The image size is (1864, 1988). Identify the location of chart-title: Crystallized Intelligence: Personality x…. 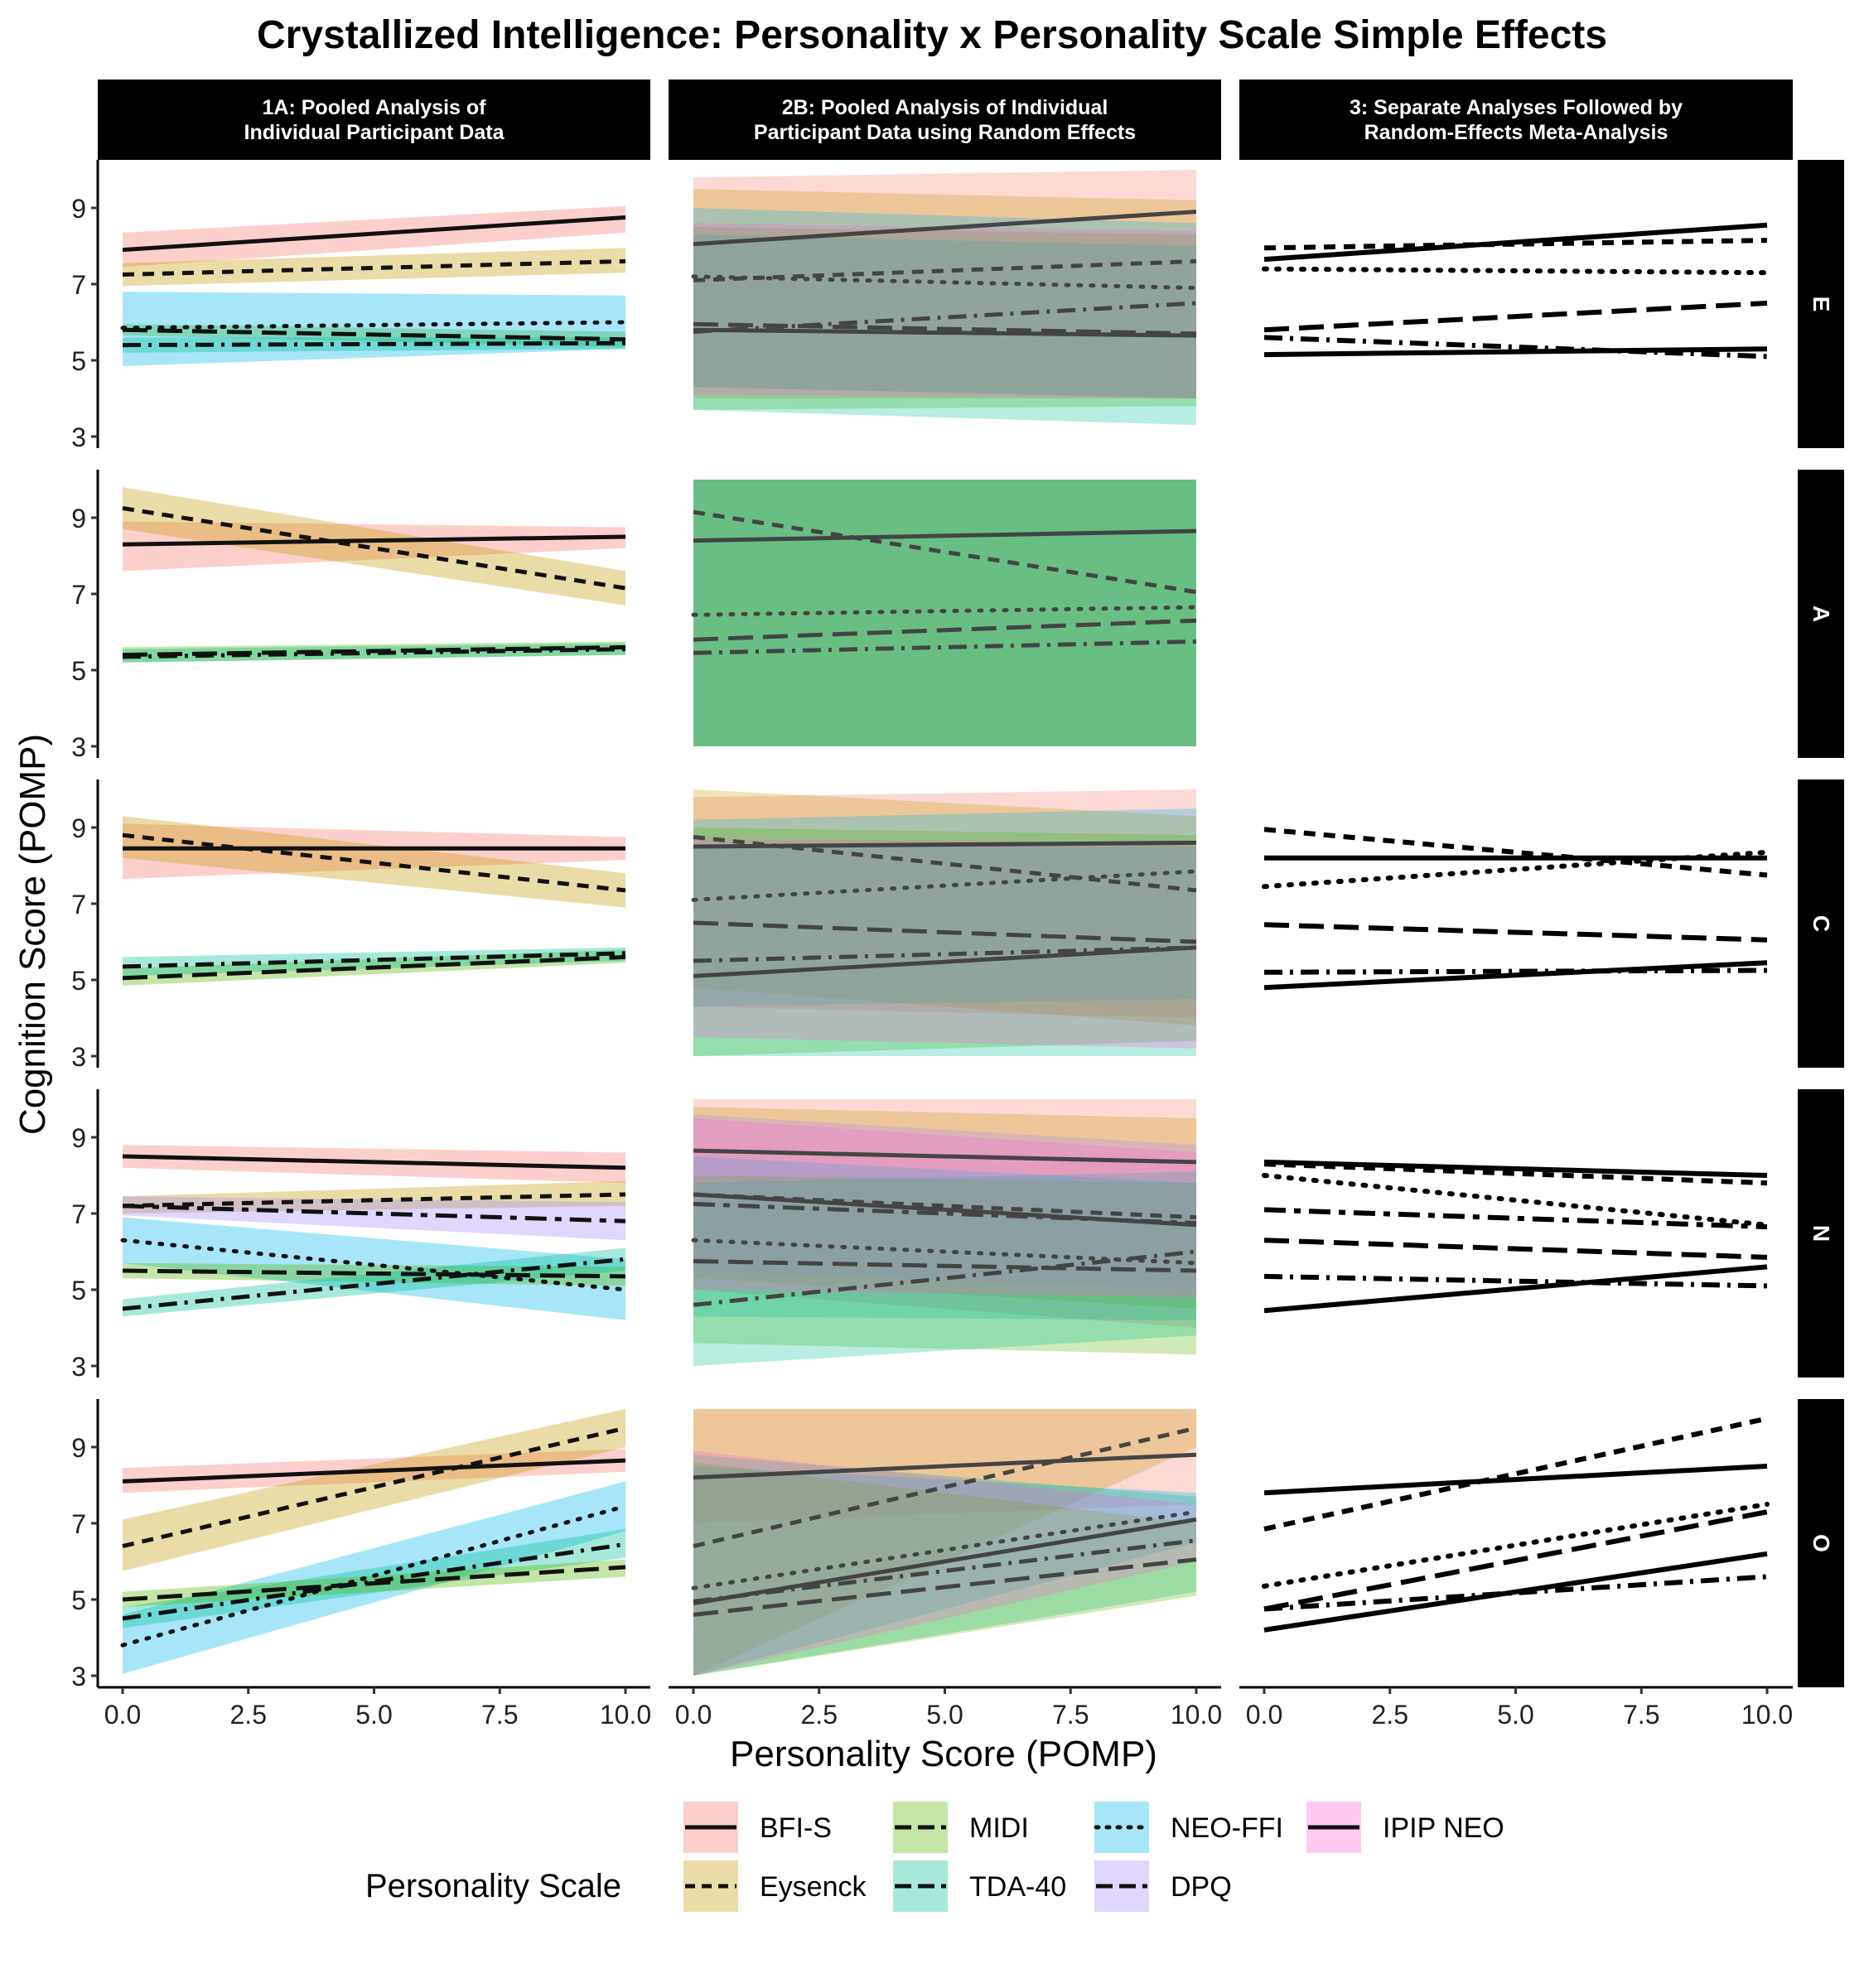
(932, 35).